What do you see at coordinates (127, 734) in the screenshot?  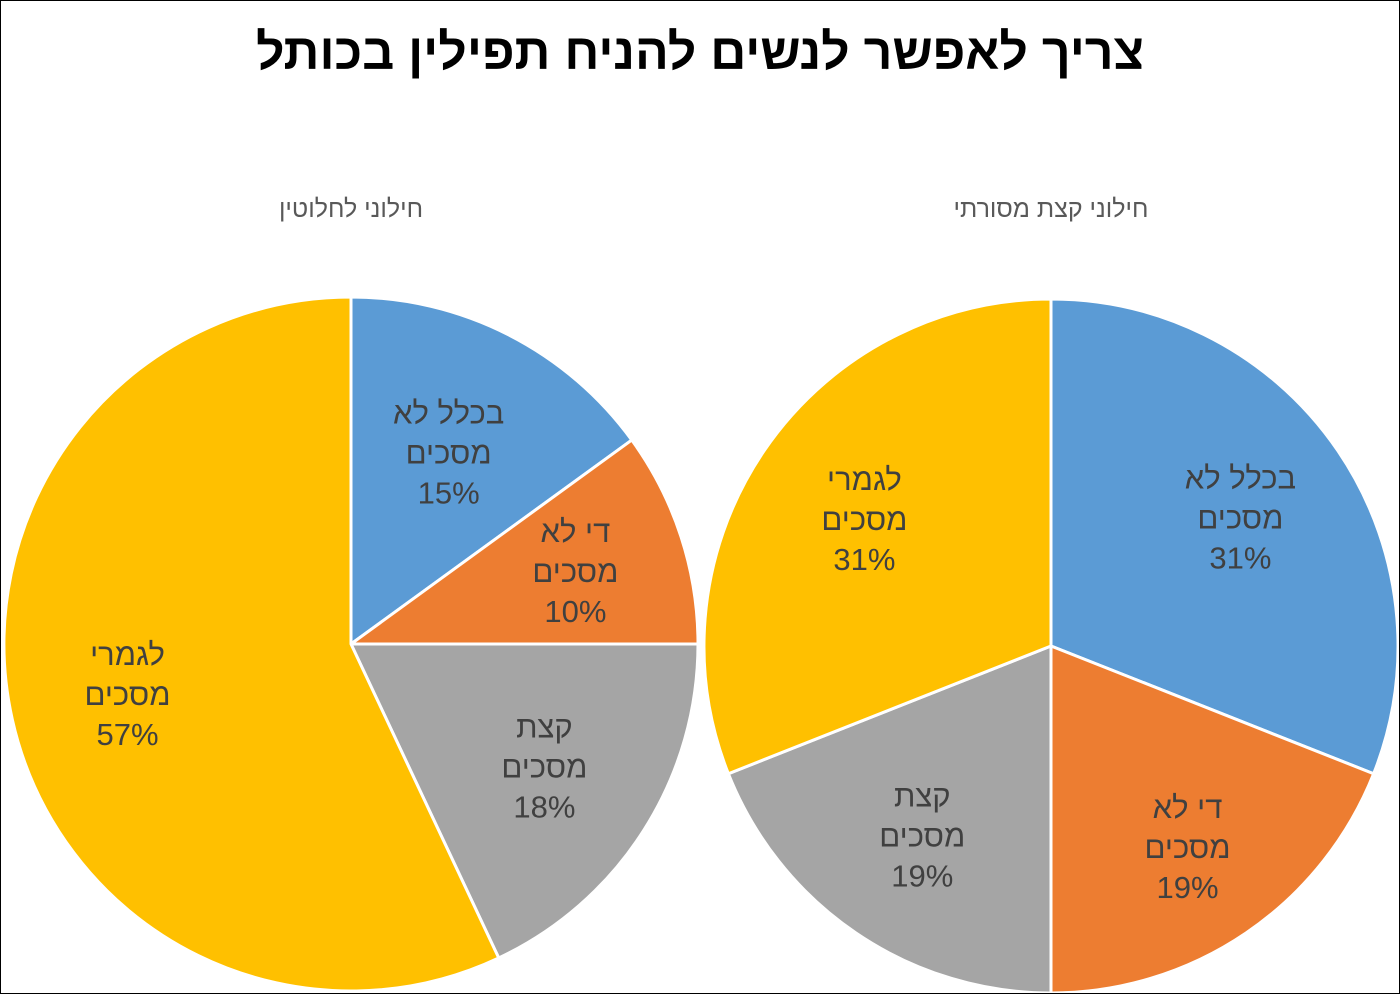 I see `slice-percent: 57%` at bounding box center [127, 734].